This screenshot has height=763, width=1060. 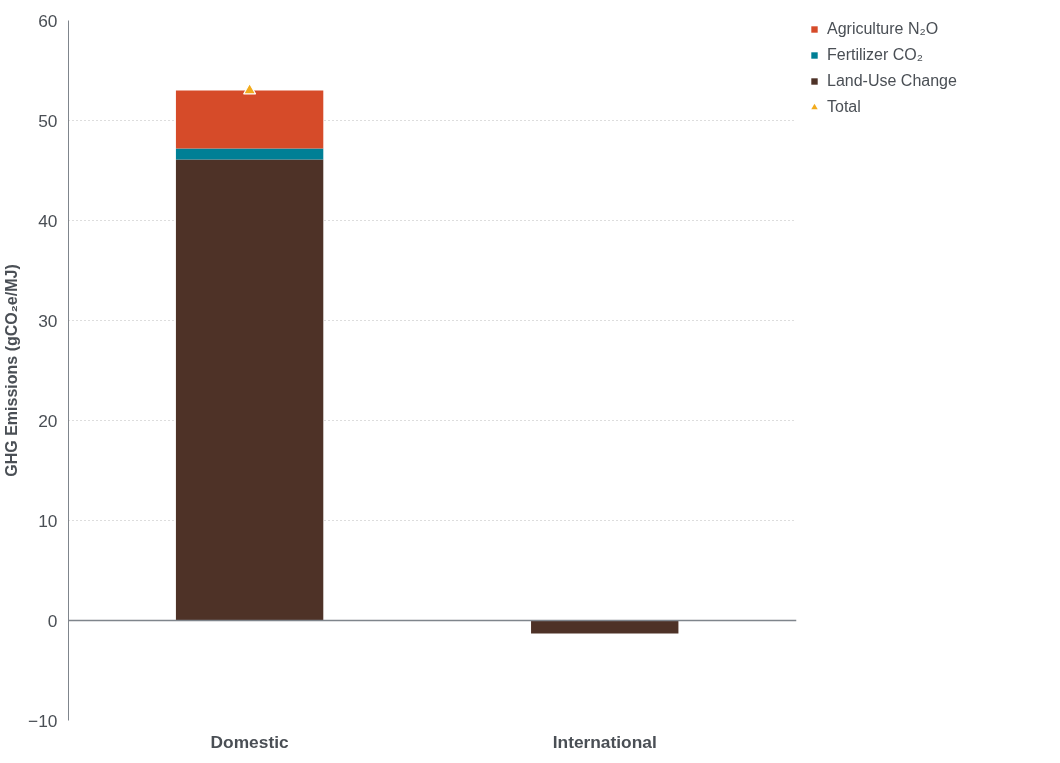 What do you see at coordinates (48, 520) in the screenshot?
I see `y-tick-label: 10` at bounding box center [48, 520].